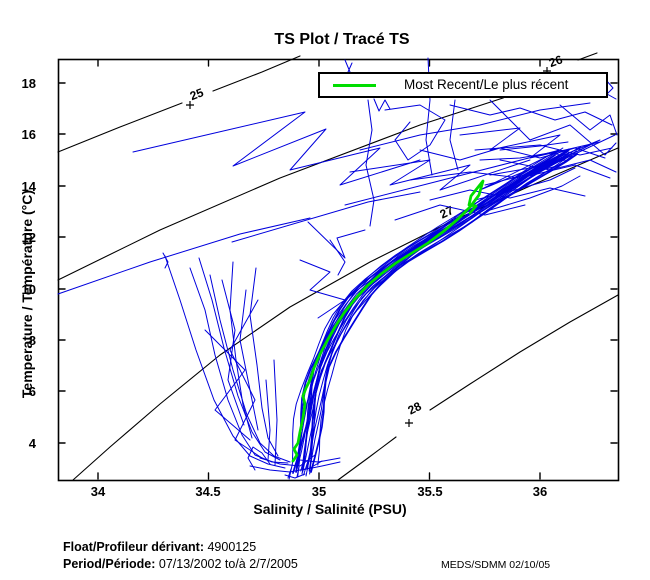 Image resolution: width=650 pixels, height=580 pixels. Describe the element at coordinates (32, 443) in the screenshot. I see `y-tick-label: 4` at that location.